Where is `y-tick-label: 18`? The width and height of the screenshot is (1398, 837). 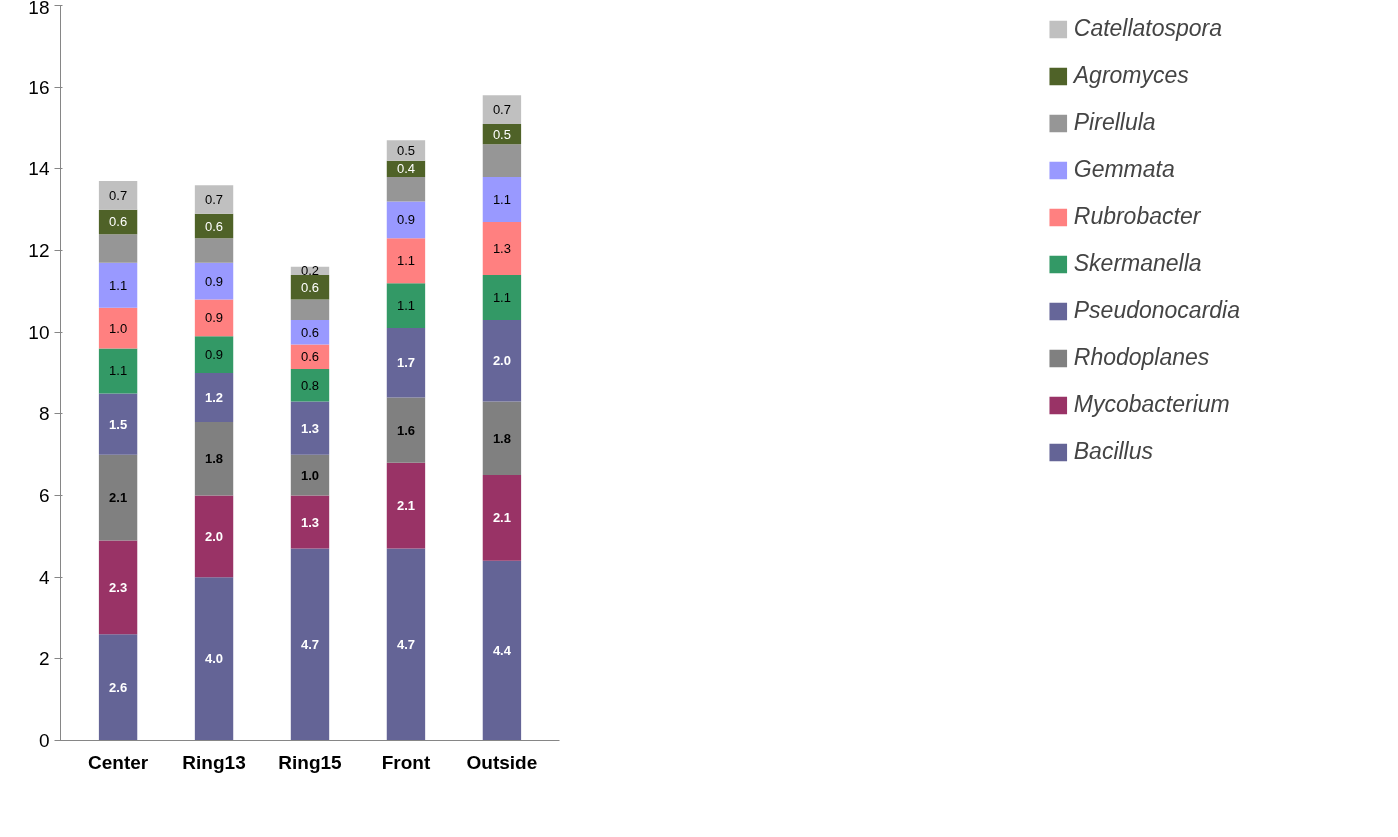 y-tick-label: 18 is located at coordinates (39, 9).